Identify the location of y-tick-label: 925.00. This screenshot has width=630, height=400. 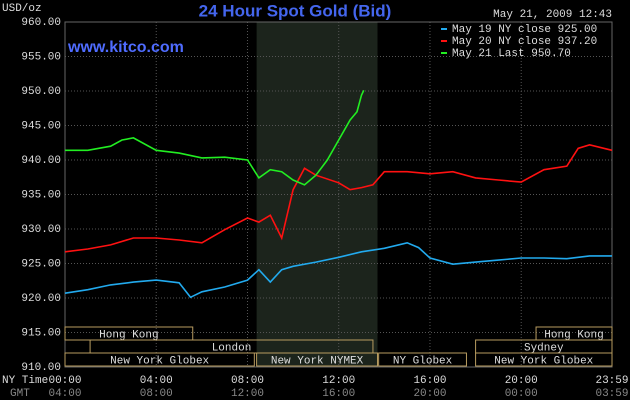
(41, 264).